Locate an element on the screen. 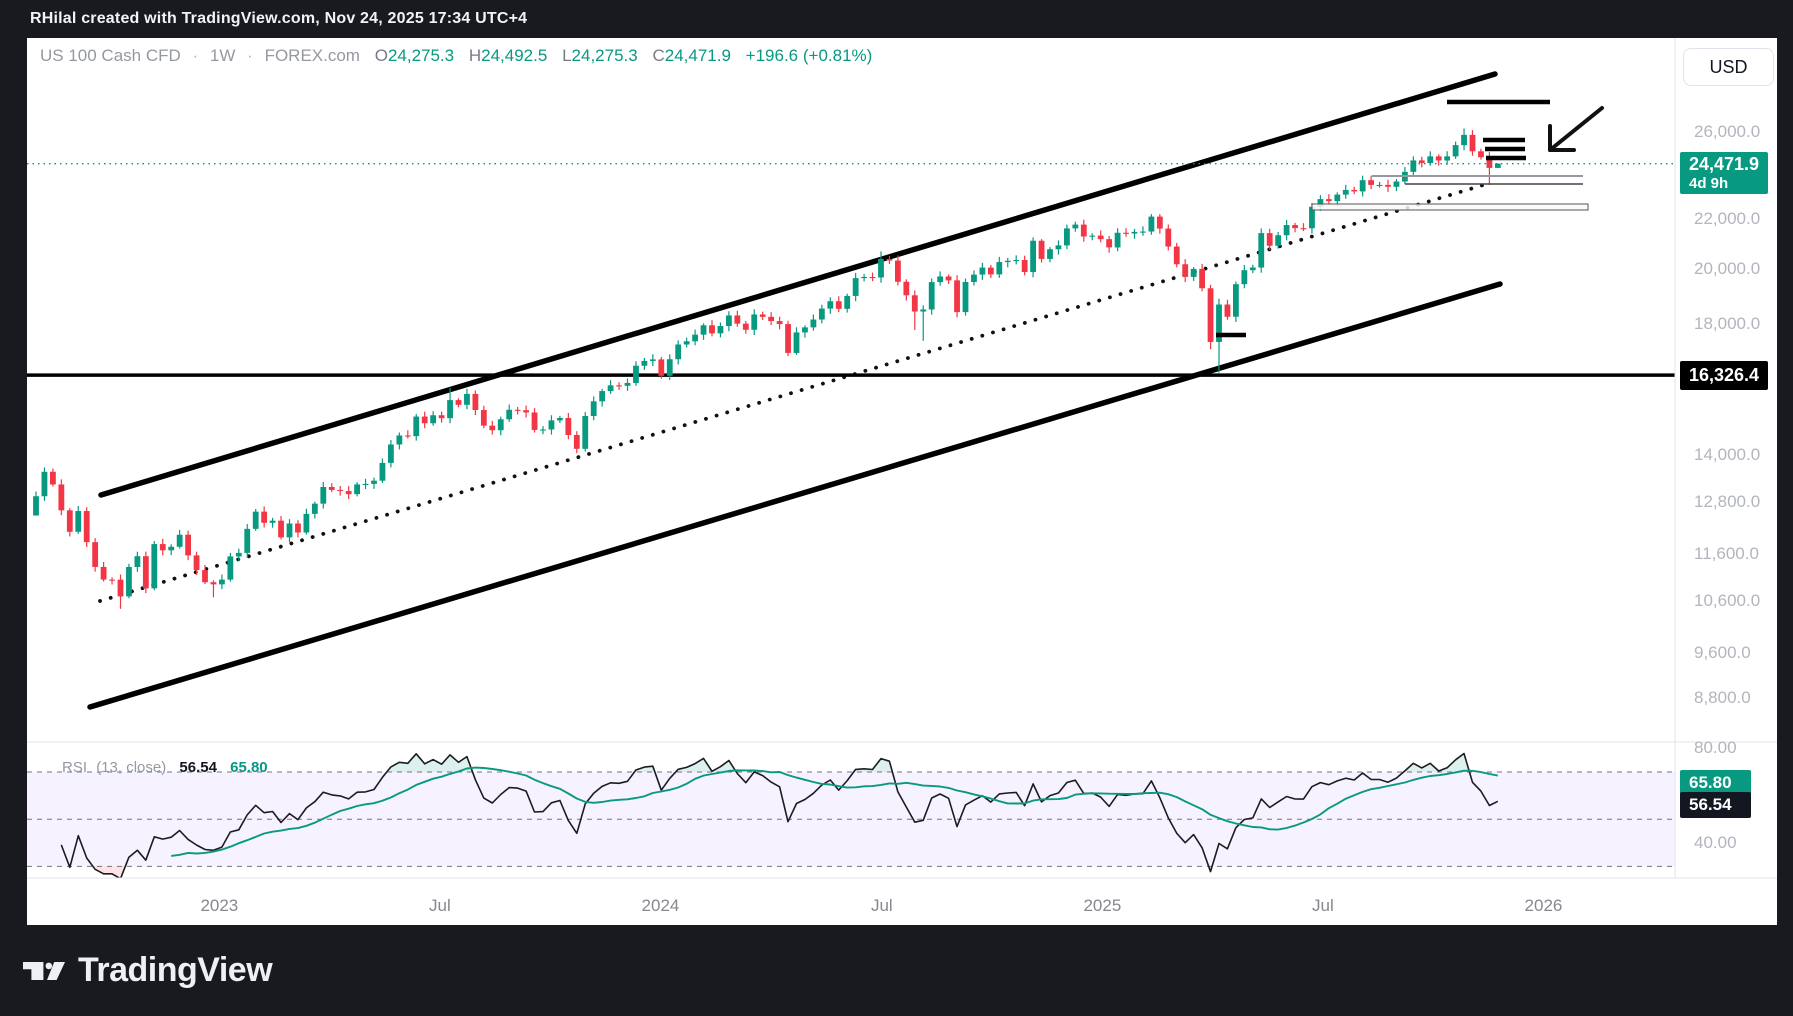 Image resolution: width=1793 pixels, height=1016 pixels. price-axis-label: 11,600.0 is located at coordinates (1726, 553).